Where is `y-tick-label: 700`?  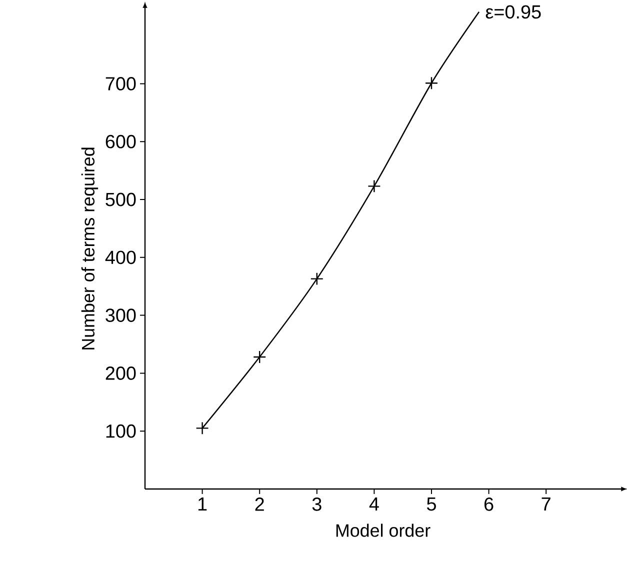
y-tick-label: 700 is located at coordinates (121, 83).